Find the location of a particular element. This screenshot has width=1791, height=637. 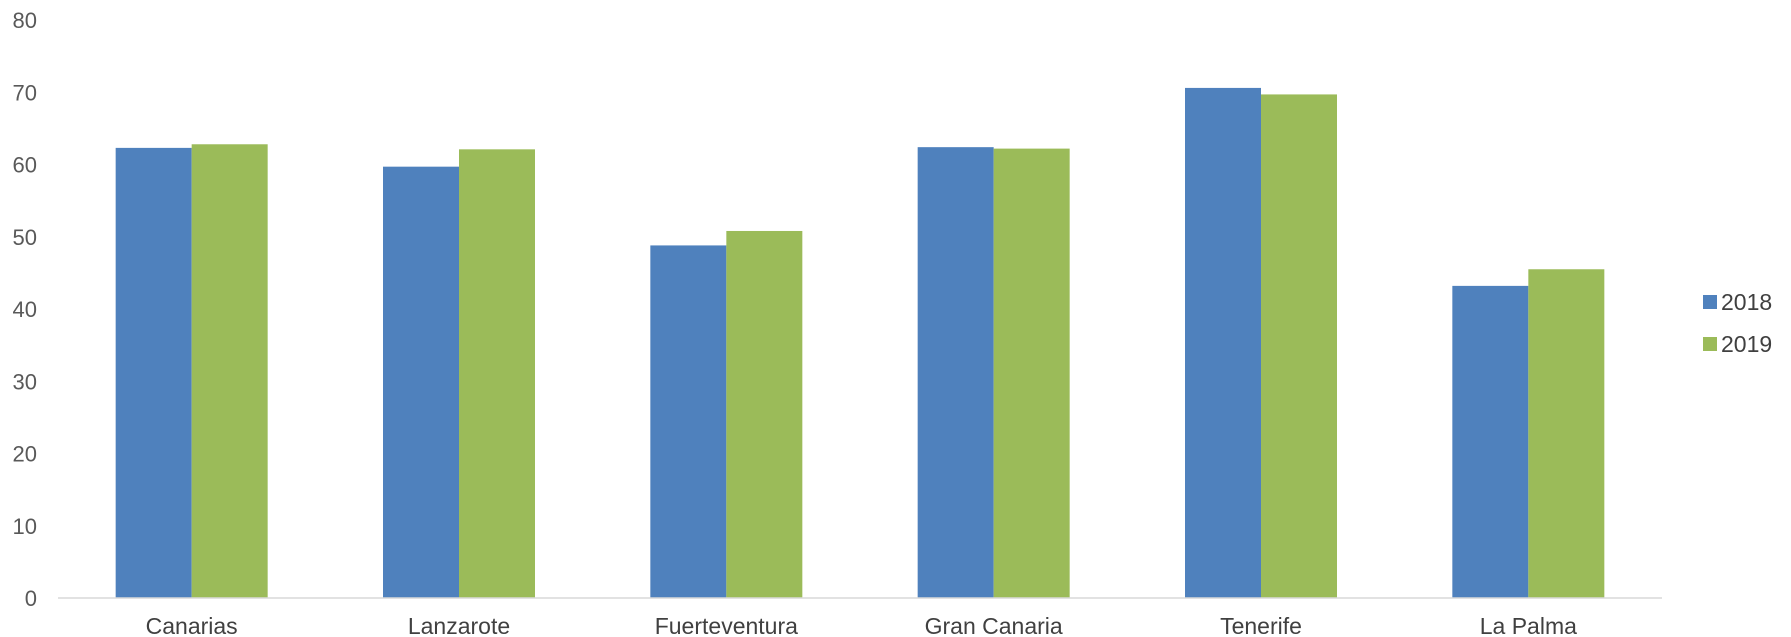

x-tick-label: Canarias is located at coordinates (192, 625).